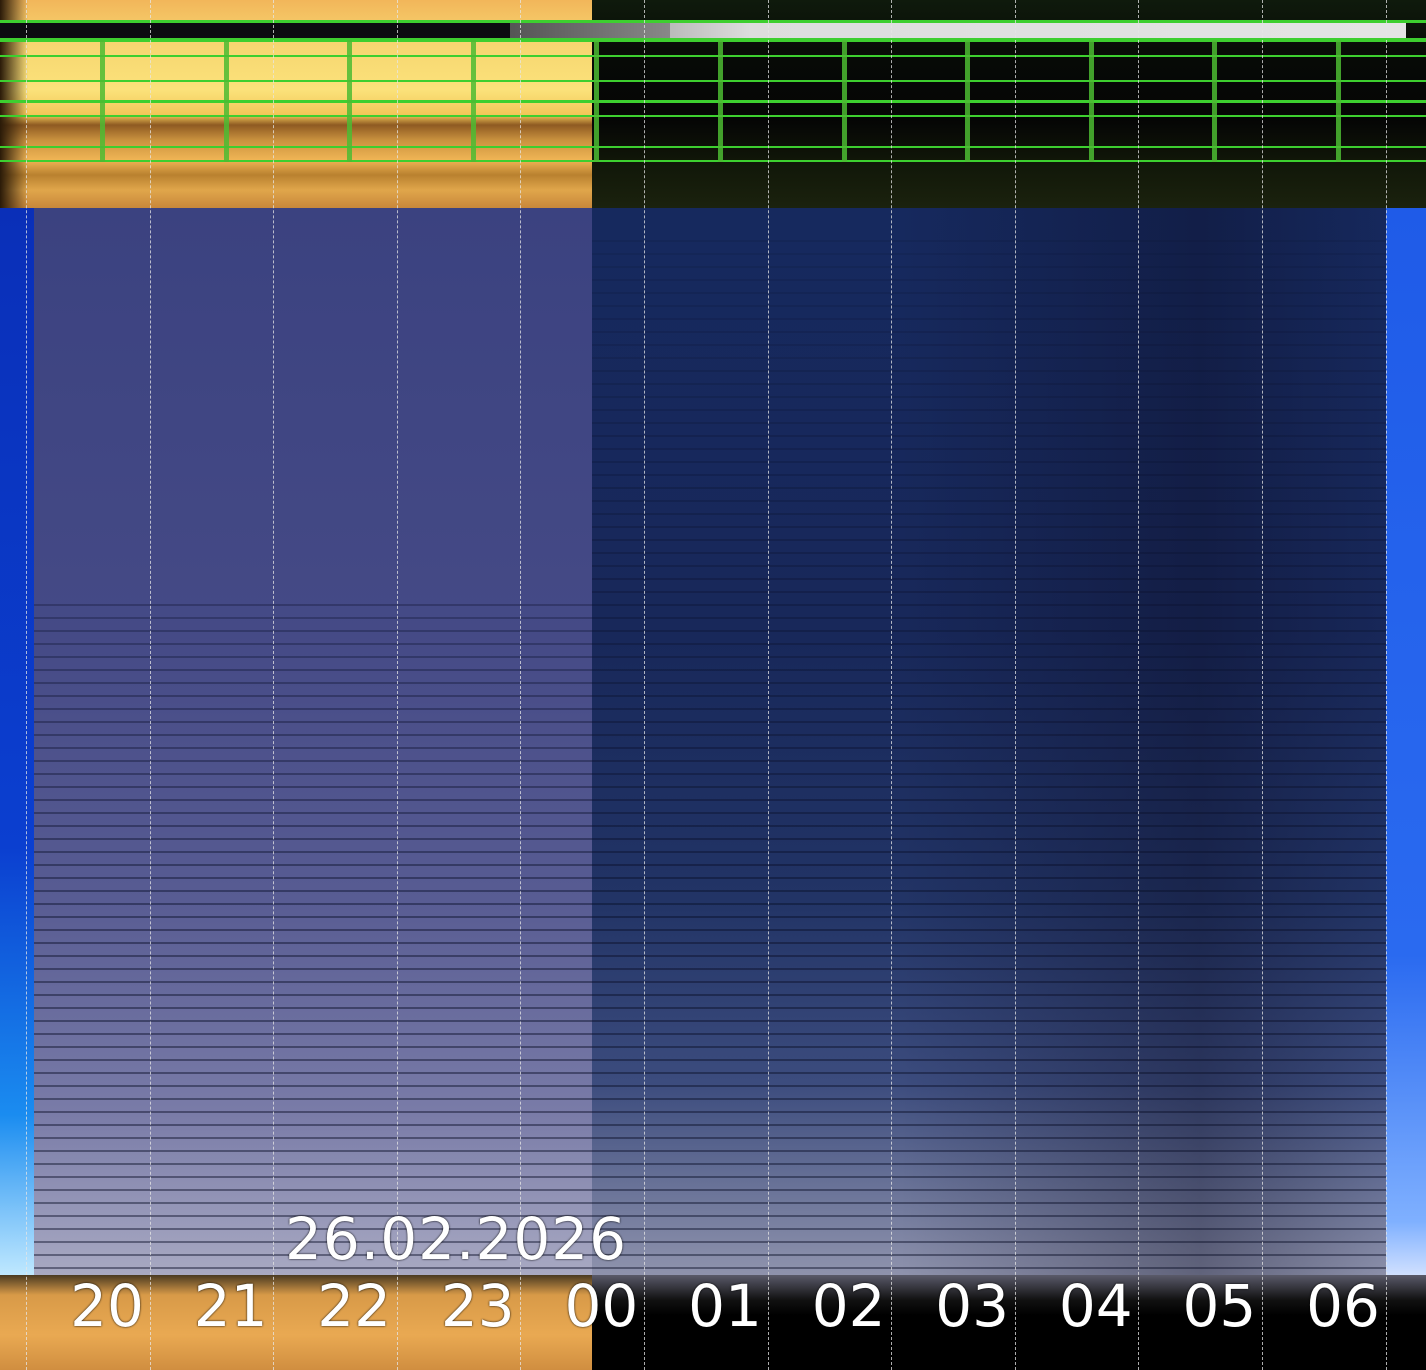 The width and height of the screenshot is (1426, 1370). Describe the element at coordinates (1009, 1322) in the screenshot. I see `bottom-night-band` at that location.